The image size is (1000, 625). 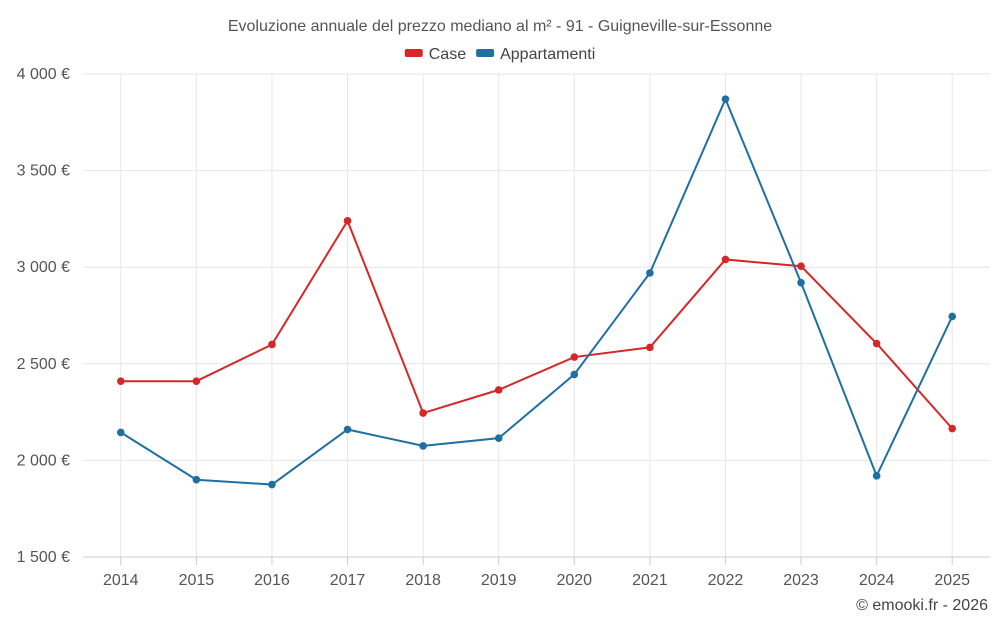 I want to click on data-point-appartamenti-2014, so click(x=120, y=432).